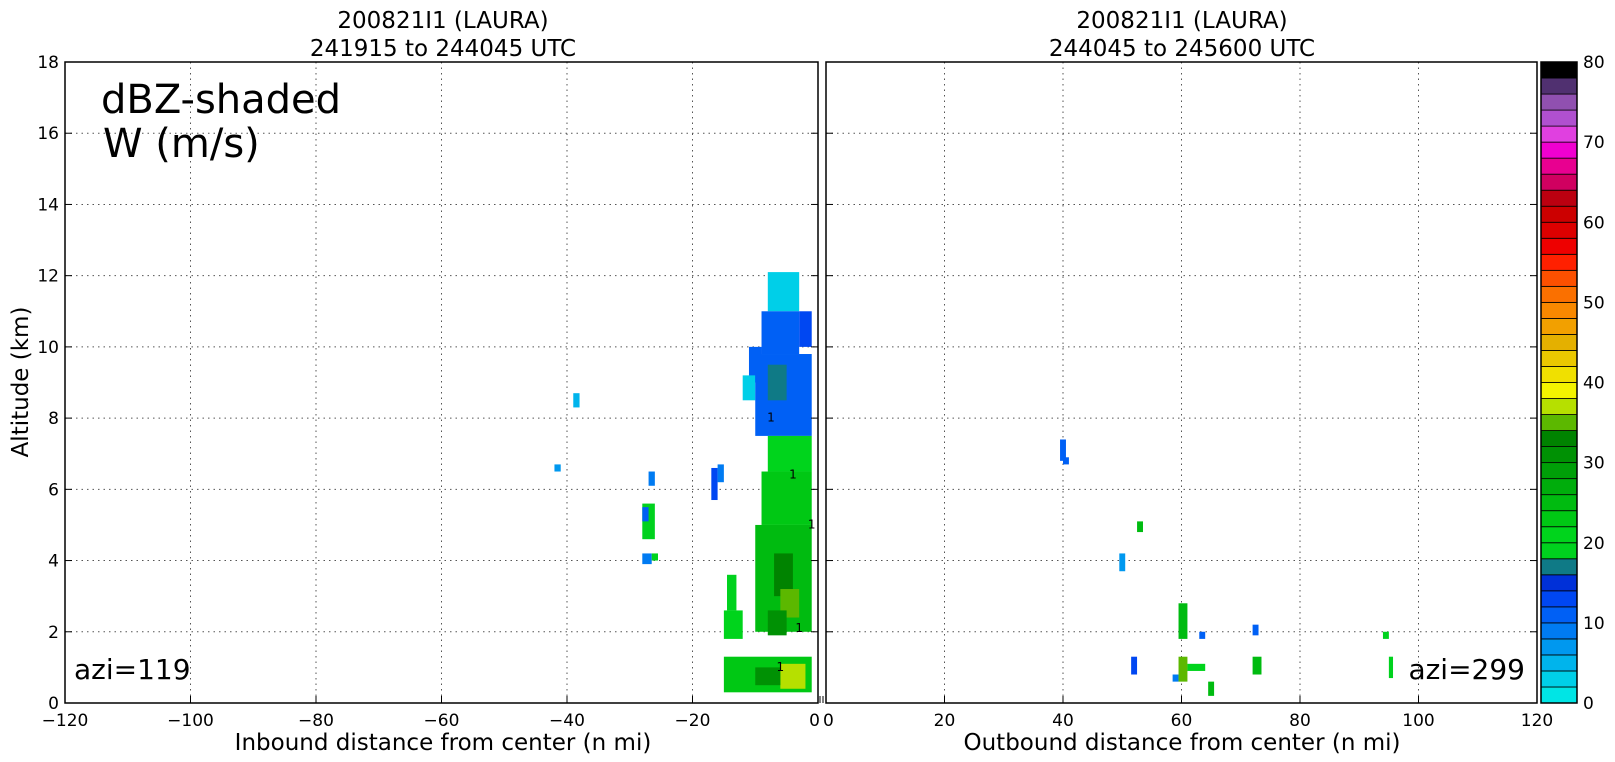 The width and height of the screenshot is (1615, 762). Describe the element at coordinates (1300, 721) in the screenshot. I see `x-tick-label: 80` at that location.